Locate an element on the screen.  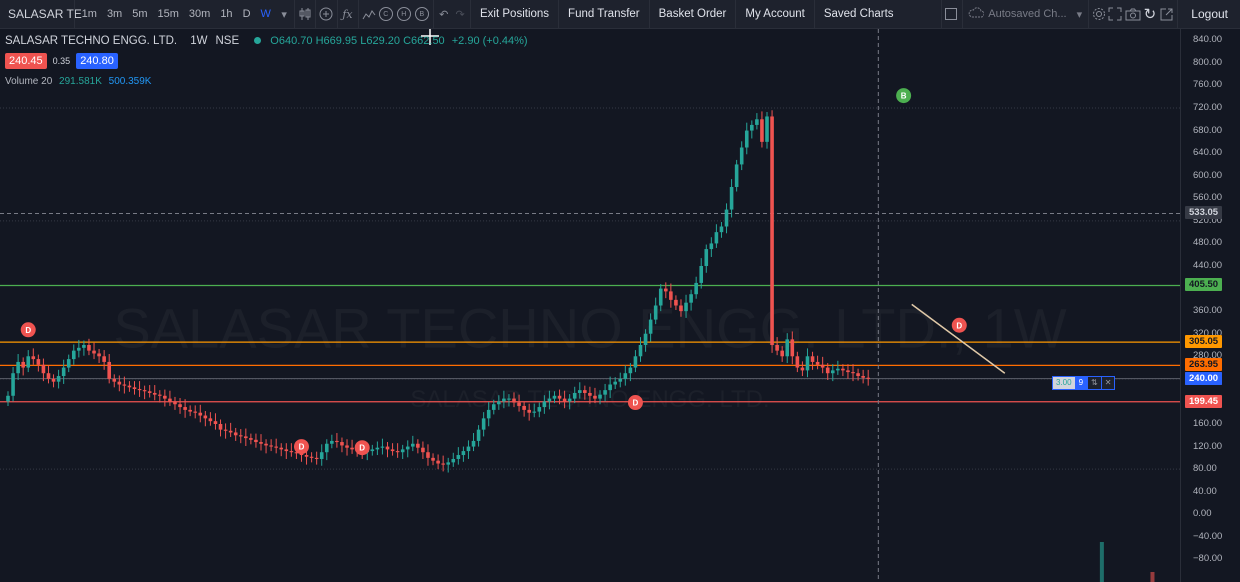
symbol-search: SALASAR TE is located at coordinates (45, 14).